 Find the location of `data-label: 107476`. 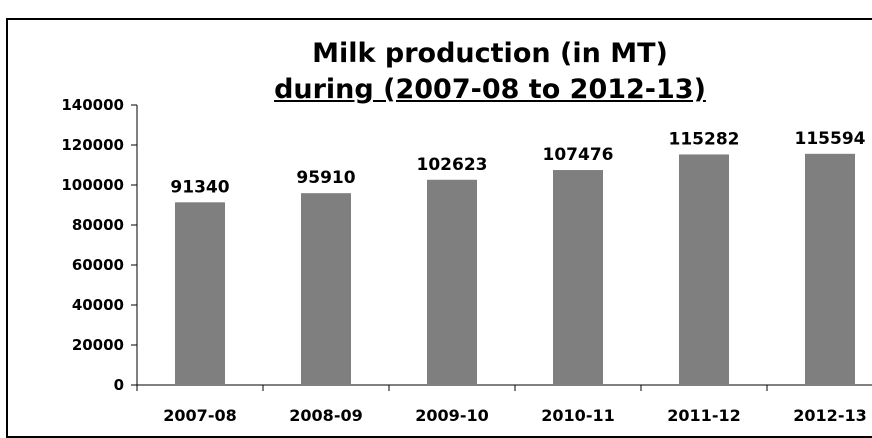

data-label: 107476 is located at coordinates (578, 155).